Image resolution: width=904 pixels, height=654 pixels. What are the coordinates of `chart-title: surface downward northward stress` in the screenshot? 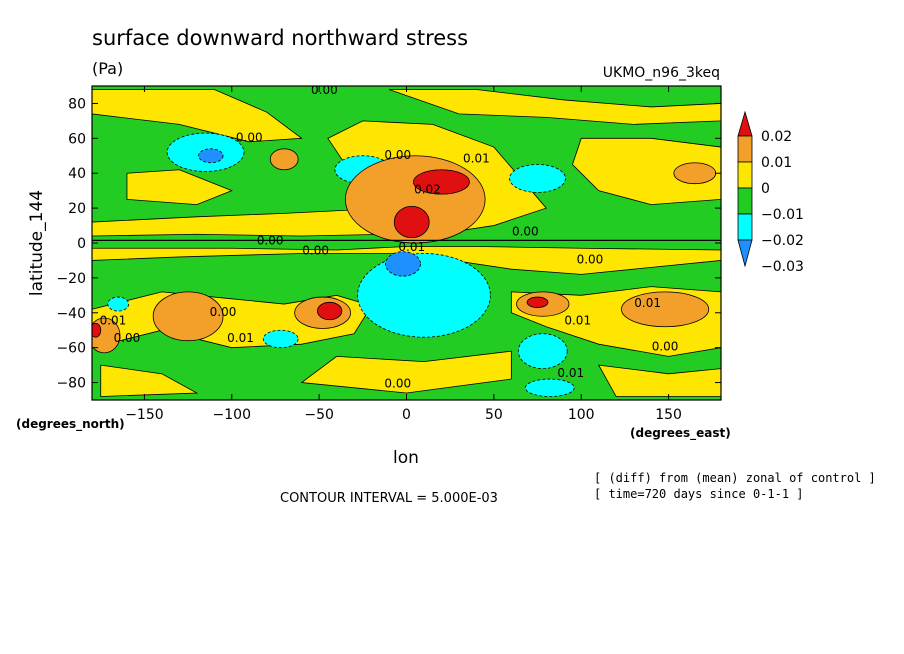 It's located at (280, 38).